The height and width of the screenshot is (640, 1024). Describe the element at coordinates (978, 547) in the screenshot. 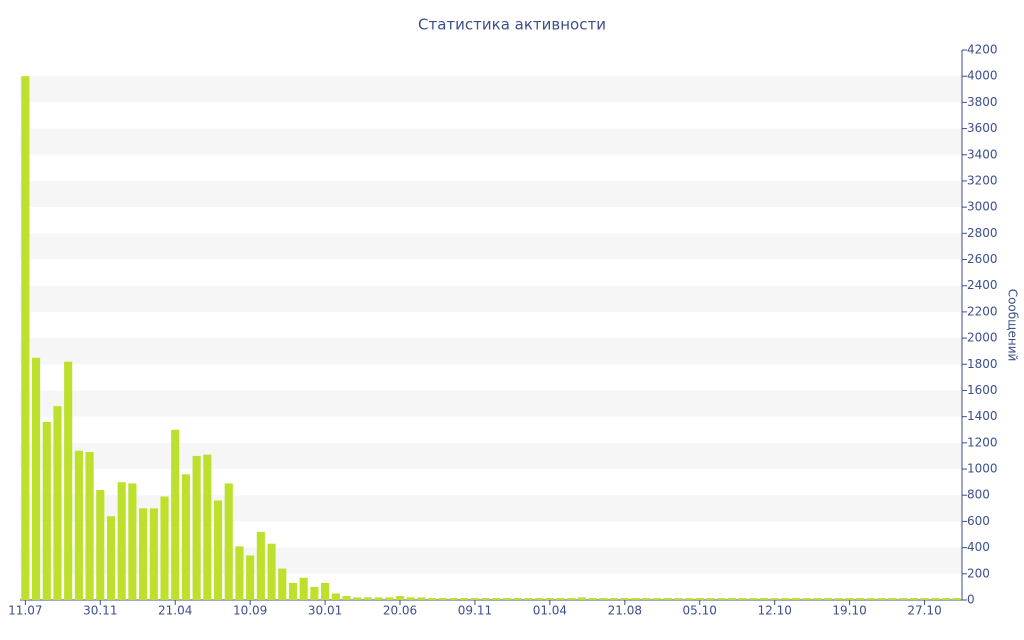

I see `y-tick-label: 400` at that location.